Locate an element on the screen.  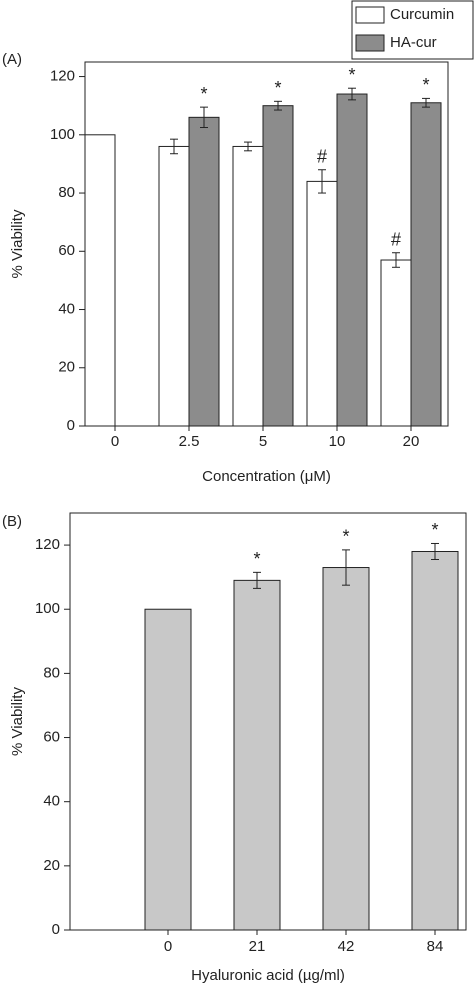
x-tick-label: 20 is located at coordinates (411, 441).